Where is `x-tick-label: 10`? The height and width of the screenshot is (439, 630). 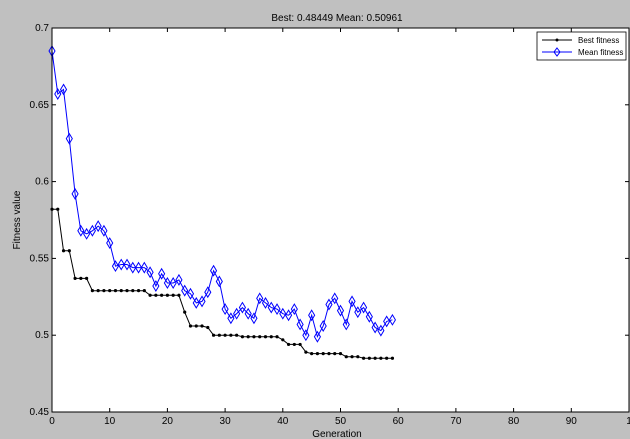
x-tick-label: 10 is located at coordinates (110, 421).